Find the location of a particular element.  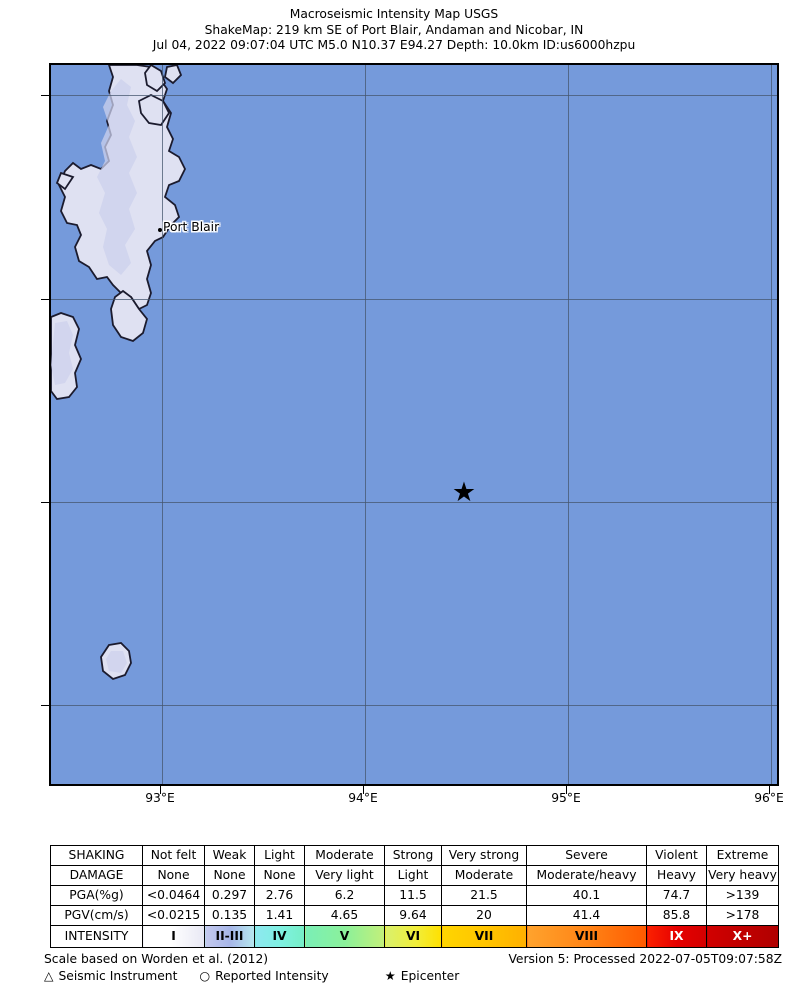

legend-pga-9: >139 is located at coordinates (742, 895).